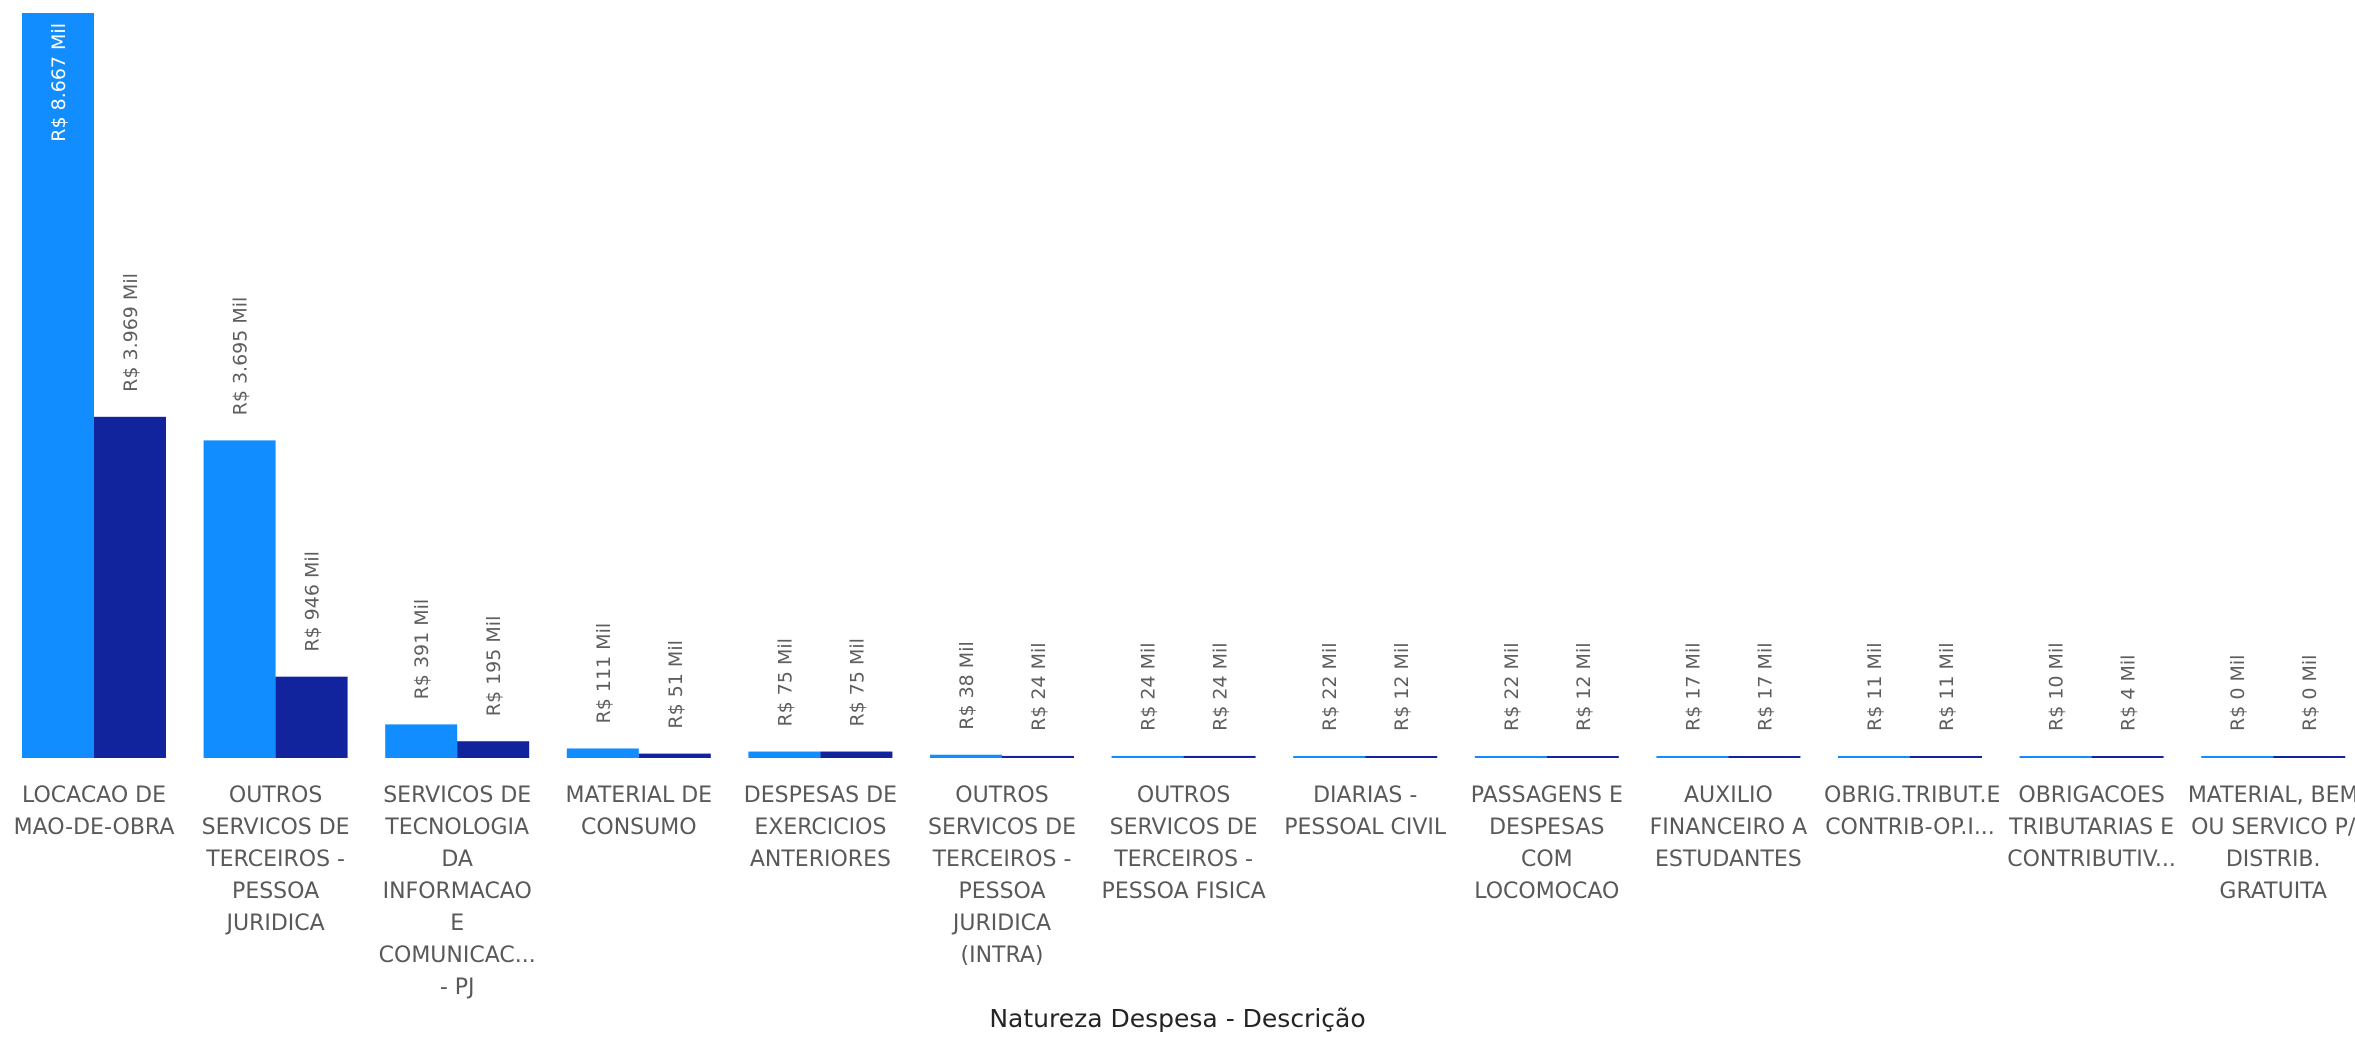  I want to click on category-label: MATERIAL DE CONSUMO, so click(639, 812).